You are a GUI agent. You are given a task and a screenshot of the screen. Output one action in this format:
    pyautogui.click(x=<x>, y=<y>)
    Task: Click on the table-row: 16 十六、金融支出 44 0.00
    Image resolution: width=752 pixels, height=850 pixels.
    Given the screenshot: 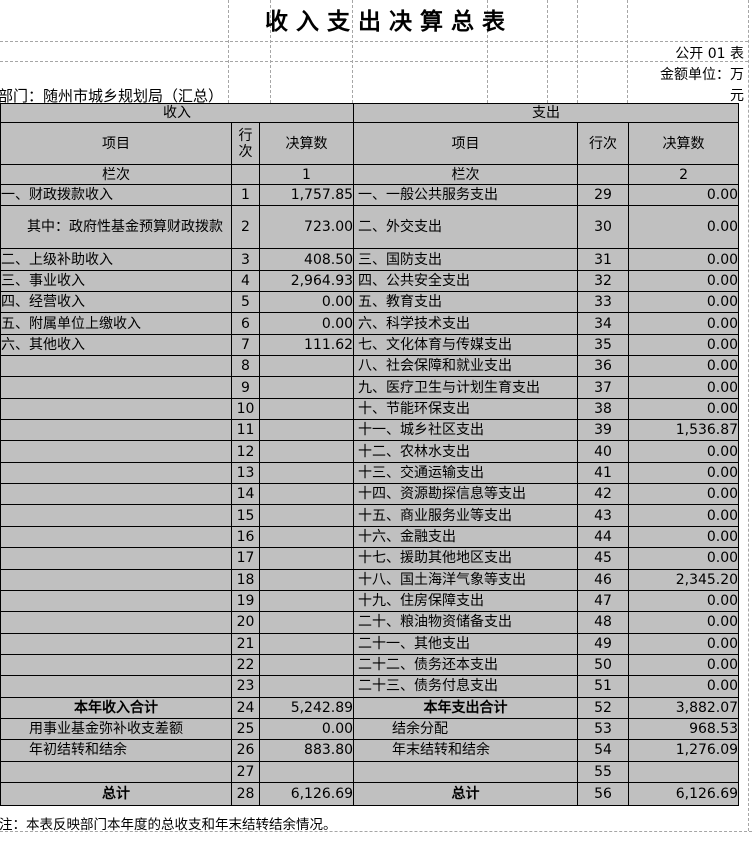 What is the action you would take?
    pyautogui.click(x=370, y=537)
    